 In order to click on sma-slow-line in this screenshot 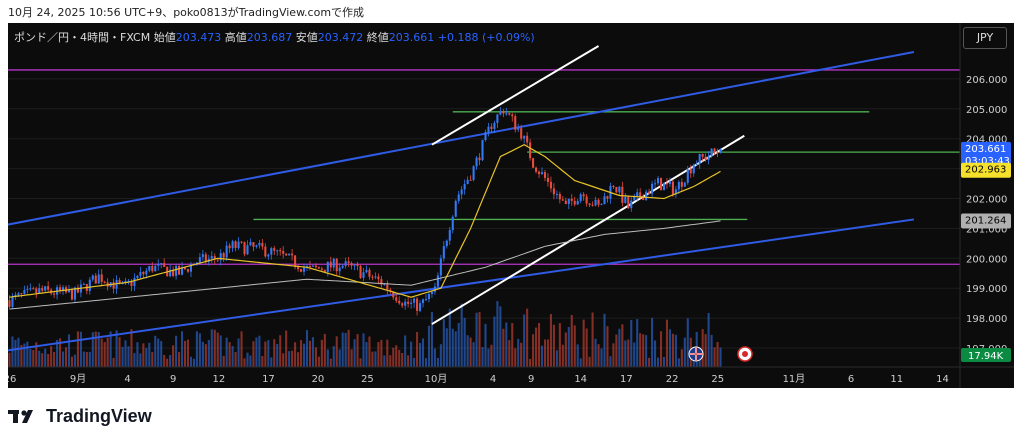, I will do `click(365, 265)`.